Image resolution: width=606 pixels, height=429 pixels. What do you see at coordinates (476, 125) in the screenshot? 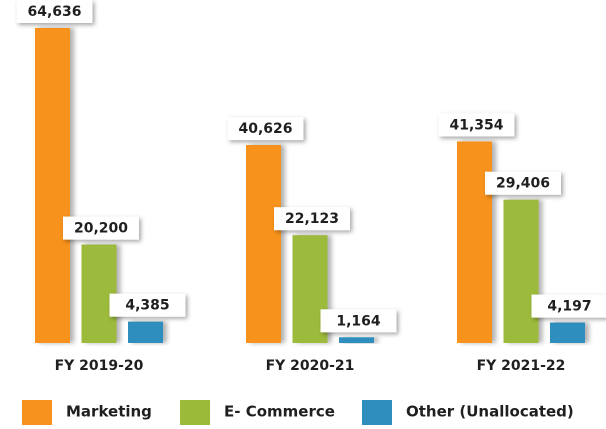
I see `value-label: 41,354` at bounding box center [476, 125].